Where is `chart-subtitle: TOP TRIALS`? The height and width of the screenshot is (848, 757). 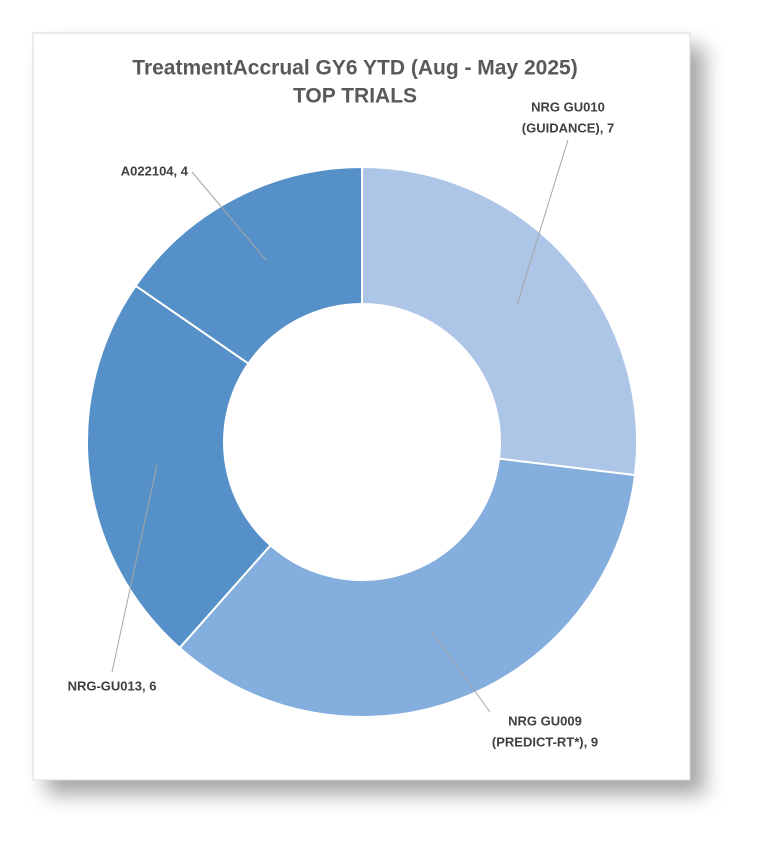 chart-subtitle: TOP TRIALS is located at coordinates (355, 96).